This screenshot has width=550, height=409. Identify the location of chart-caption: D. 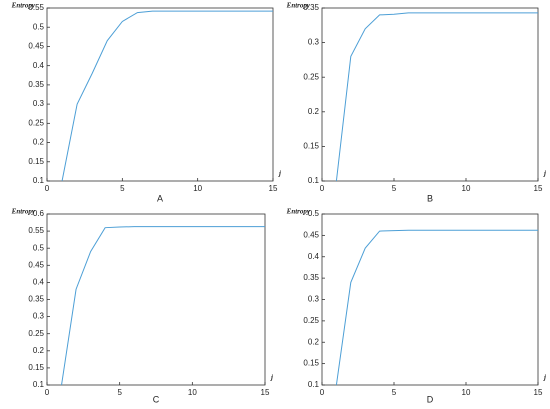
(430, 399).